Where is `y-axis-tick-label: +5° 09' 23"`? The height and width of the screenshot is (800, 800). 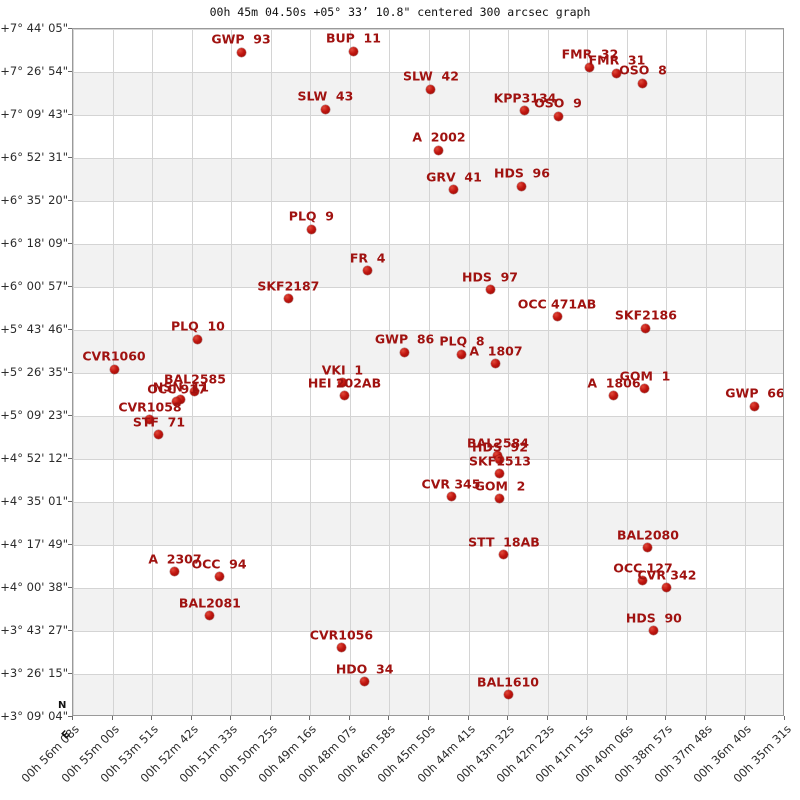
y-axis-tick-label: +5° 09' 23" is located at coordinates (34, 415).